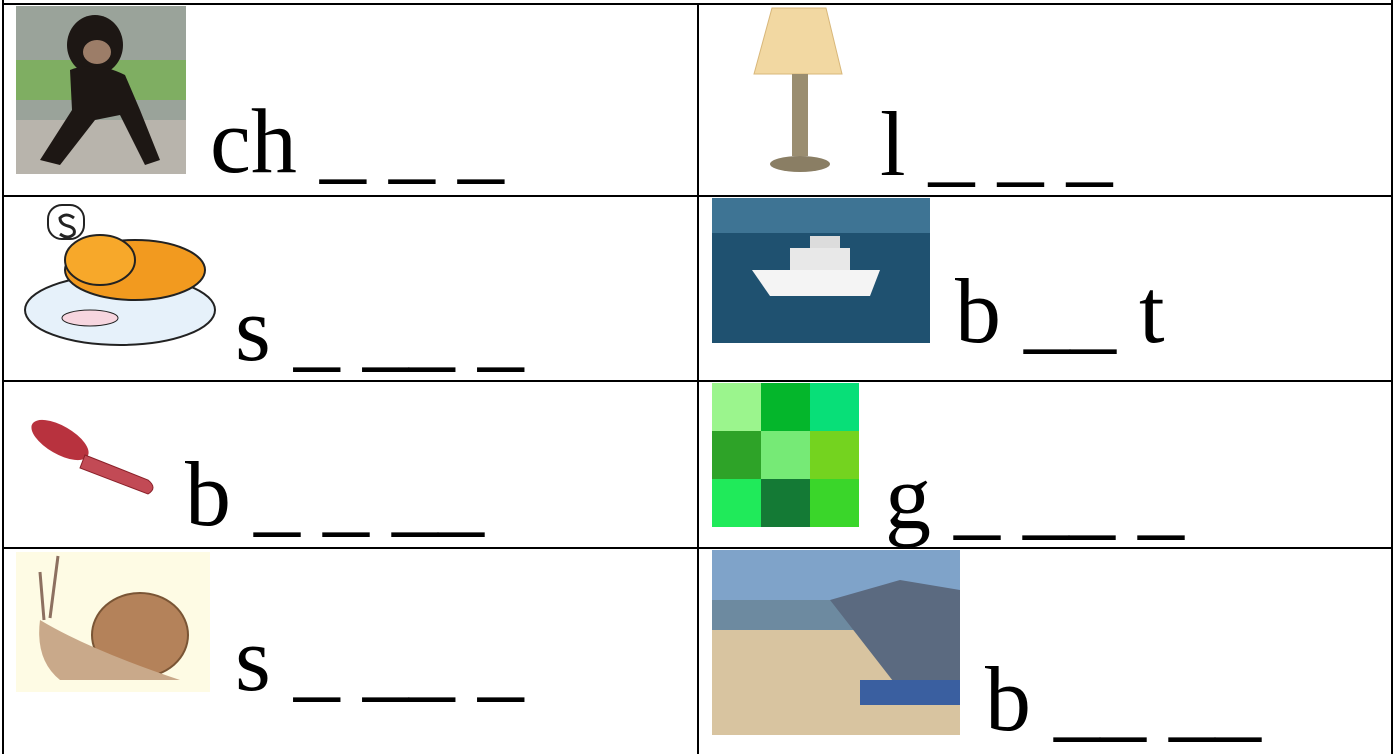 The height and width of the screenshot is (754, 1396). Describe the element at coordinates (1035, 497) in the screenshot. I see `word-pattern: g _ __ _` at that location.